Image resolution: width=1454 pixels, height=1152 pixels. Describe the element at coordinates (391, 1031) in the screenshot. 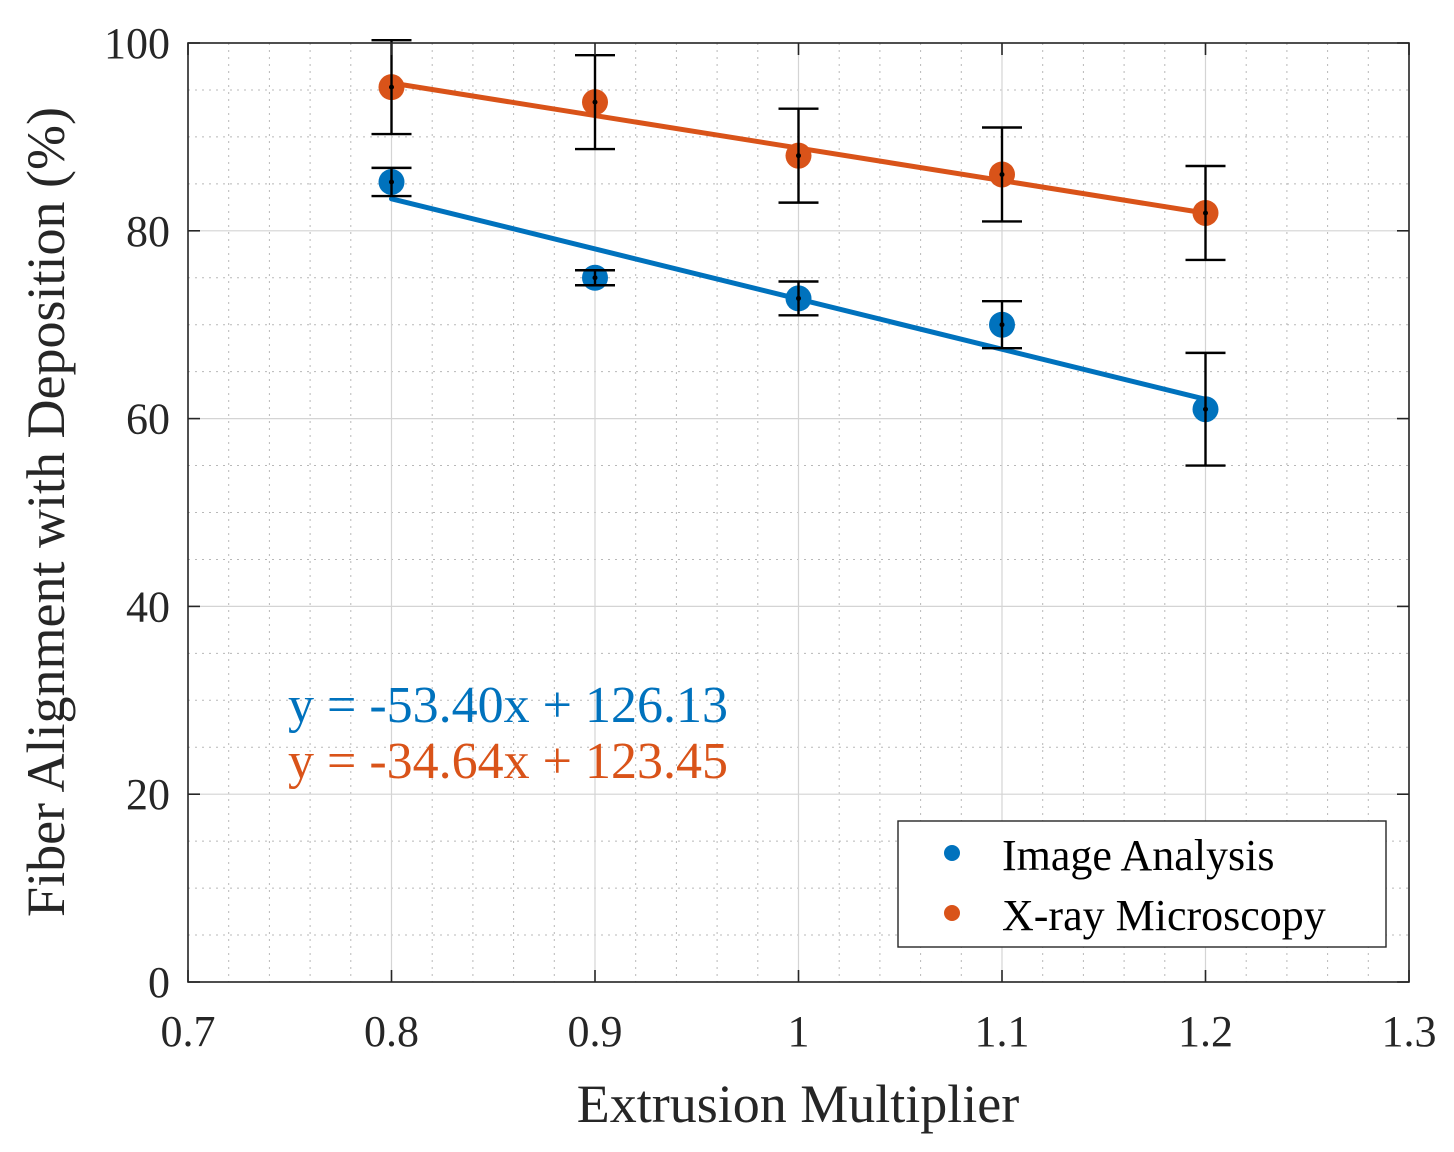

I see `x-tick-label: 0.8` at that location.